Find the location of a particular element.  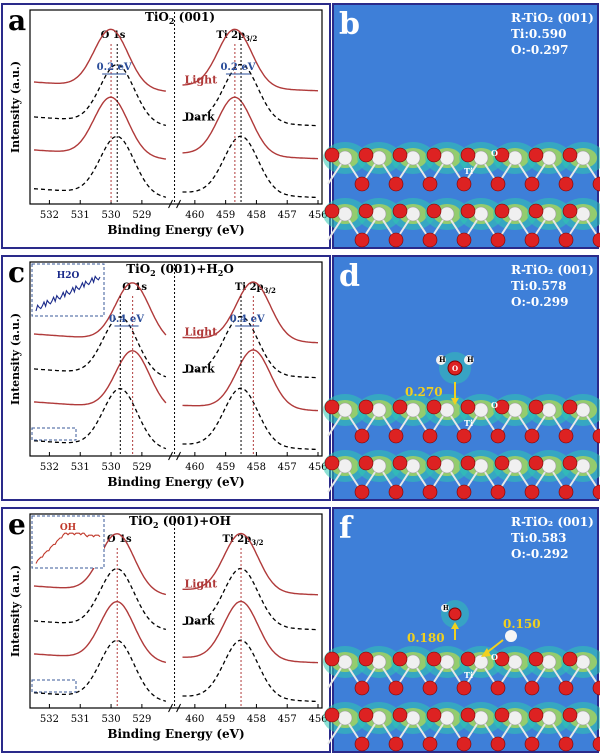

inset-box is located at coordinates (68, 290).